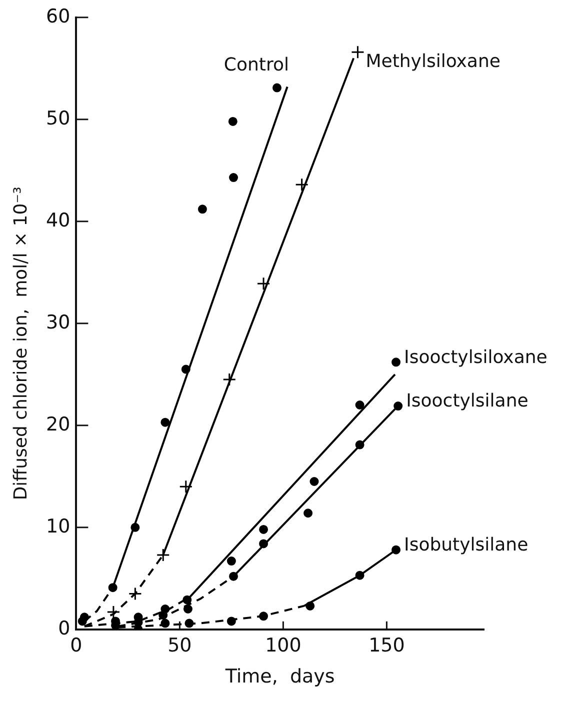 Image resolution: width=568 pixels, height=703 pixels. What do you see at coordinates (58, 16) in the screenshot?
I see `y-tick-label: 60` at bounding box center [58, 16].